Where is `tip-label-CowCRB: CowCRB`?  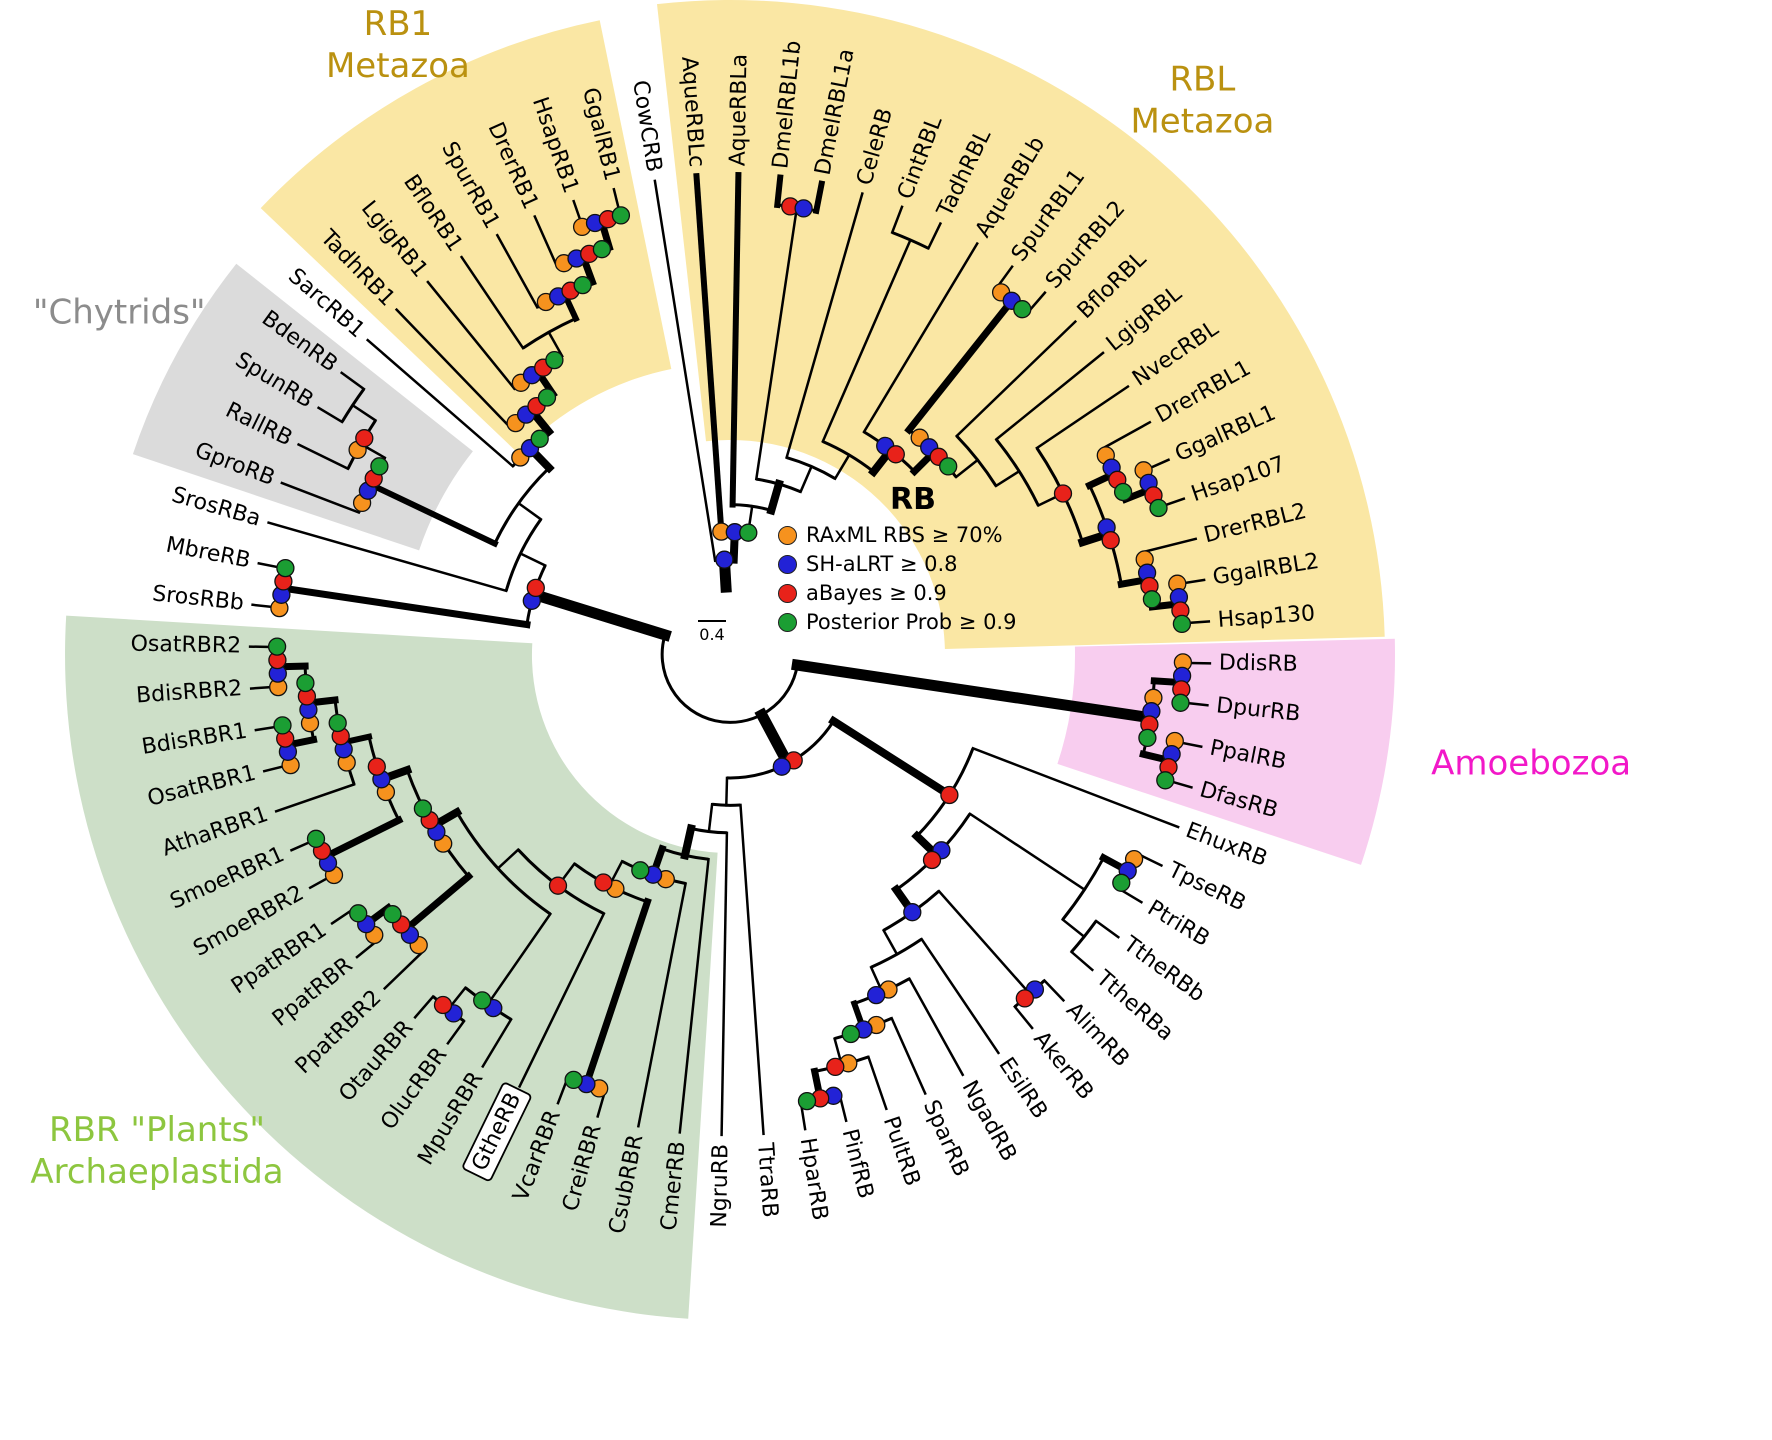
tip-label-CowCRB: CowCRB is located at coordinates (646, 126).